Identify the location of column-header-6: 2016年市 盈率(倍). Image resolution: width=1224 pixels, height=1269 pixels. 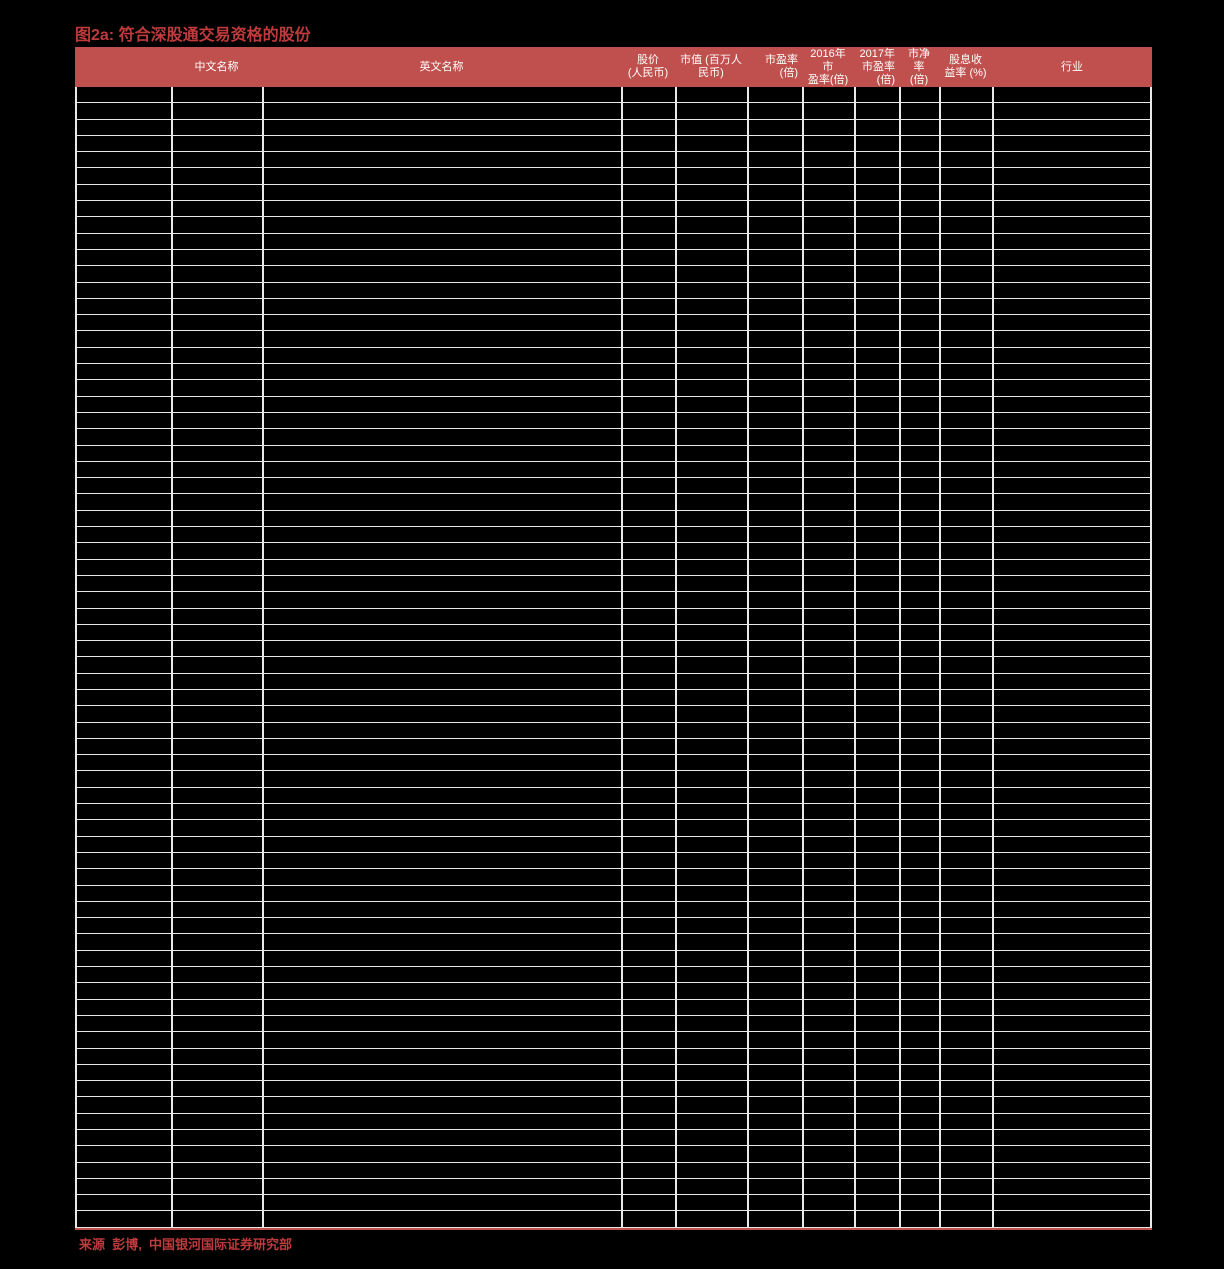
(828, 66).